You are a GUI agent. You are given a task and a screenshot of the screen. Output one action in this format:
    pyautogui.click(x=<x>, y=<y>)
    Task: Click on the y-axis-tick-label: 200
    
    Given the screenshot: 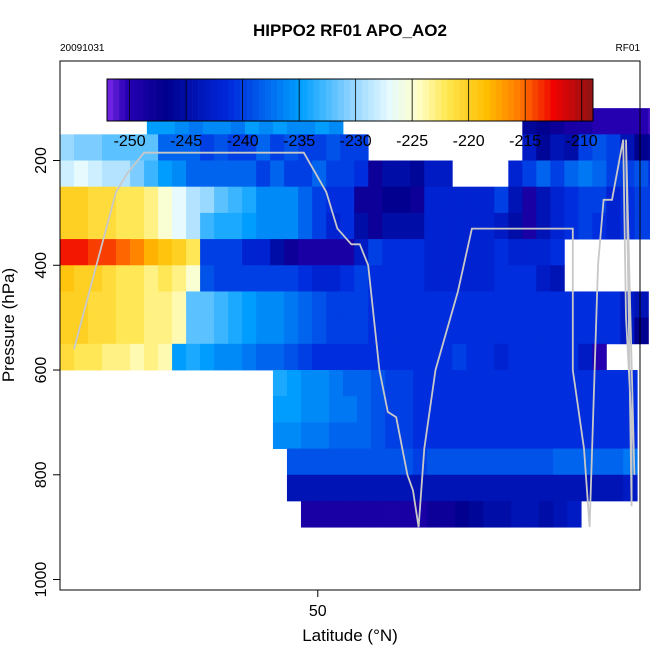 What is the action you would take?
    pyautogui.click(x=41, y=160)
    